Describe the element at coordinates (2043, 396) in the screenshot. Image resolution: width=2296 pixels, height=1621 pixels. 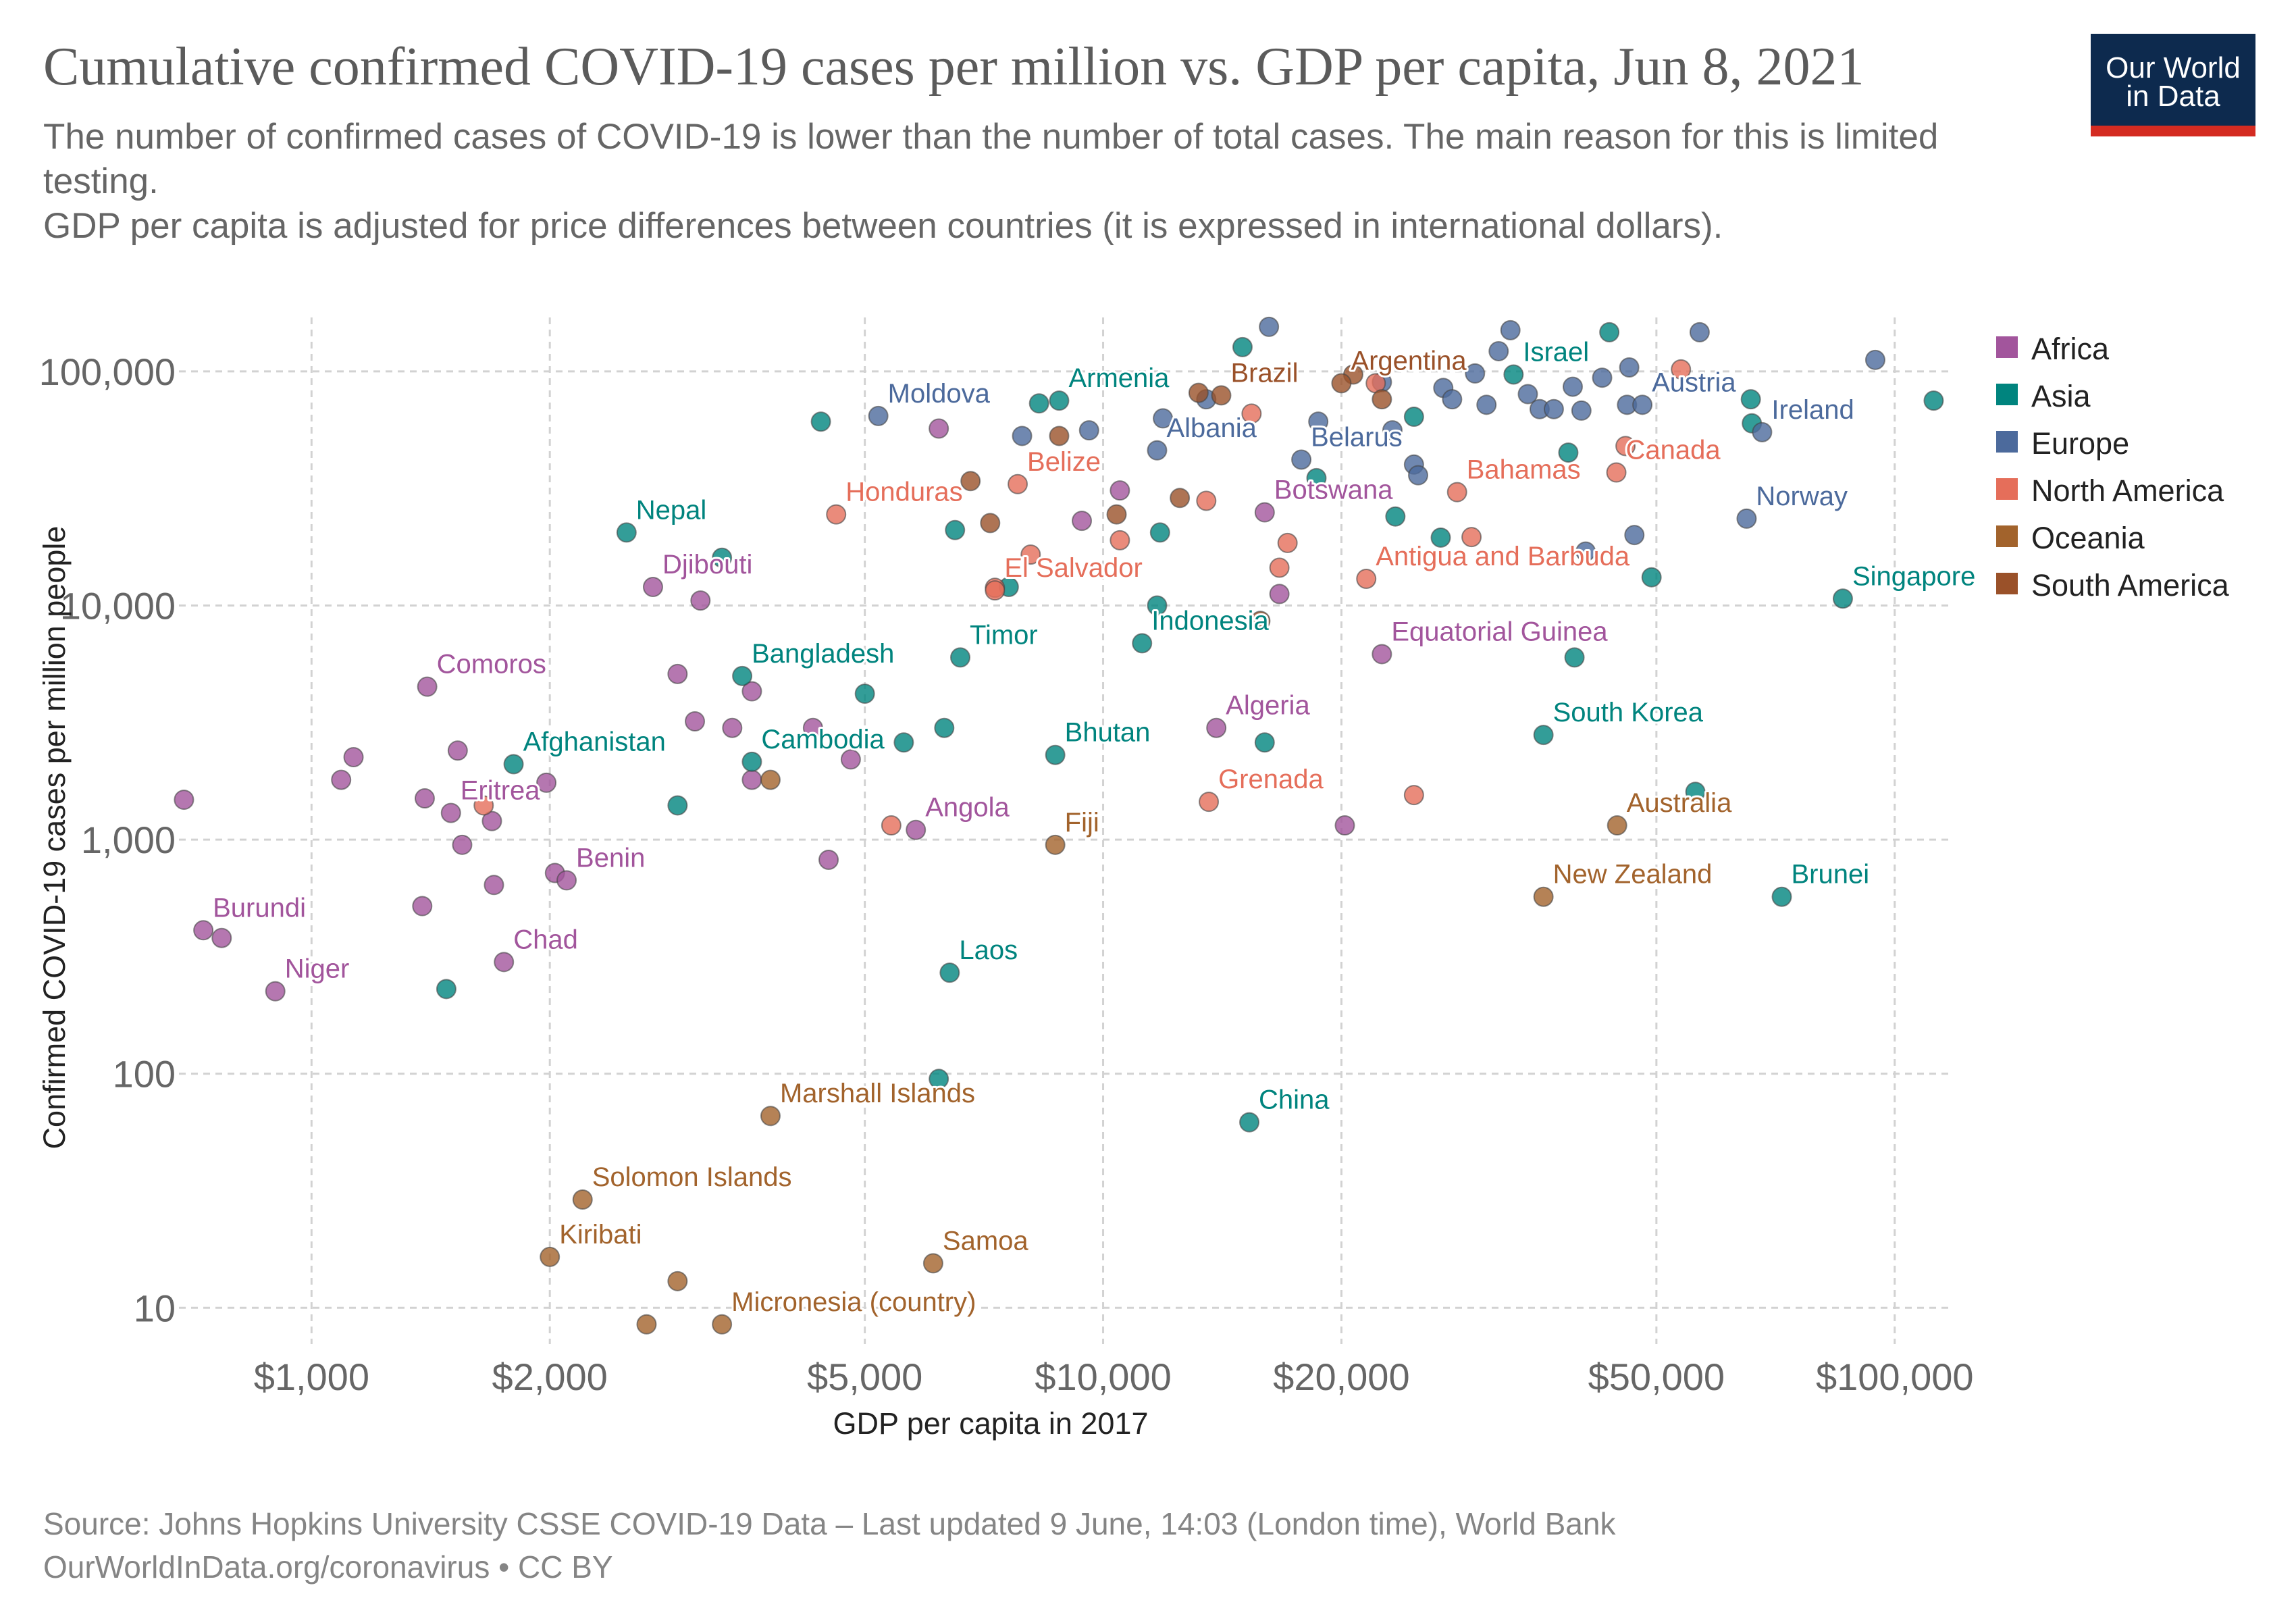
I see `legend-item: Asia` at that location.